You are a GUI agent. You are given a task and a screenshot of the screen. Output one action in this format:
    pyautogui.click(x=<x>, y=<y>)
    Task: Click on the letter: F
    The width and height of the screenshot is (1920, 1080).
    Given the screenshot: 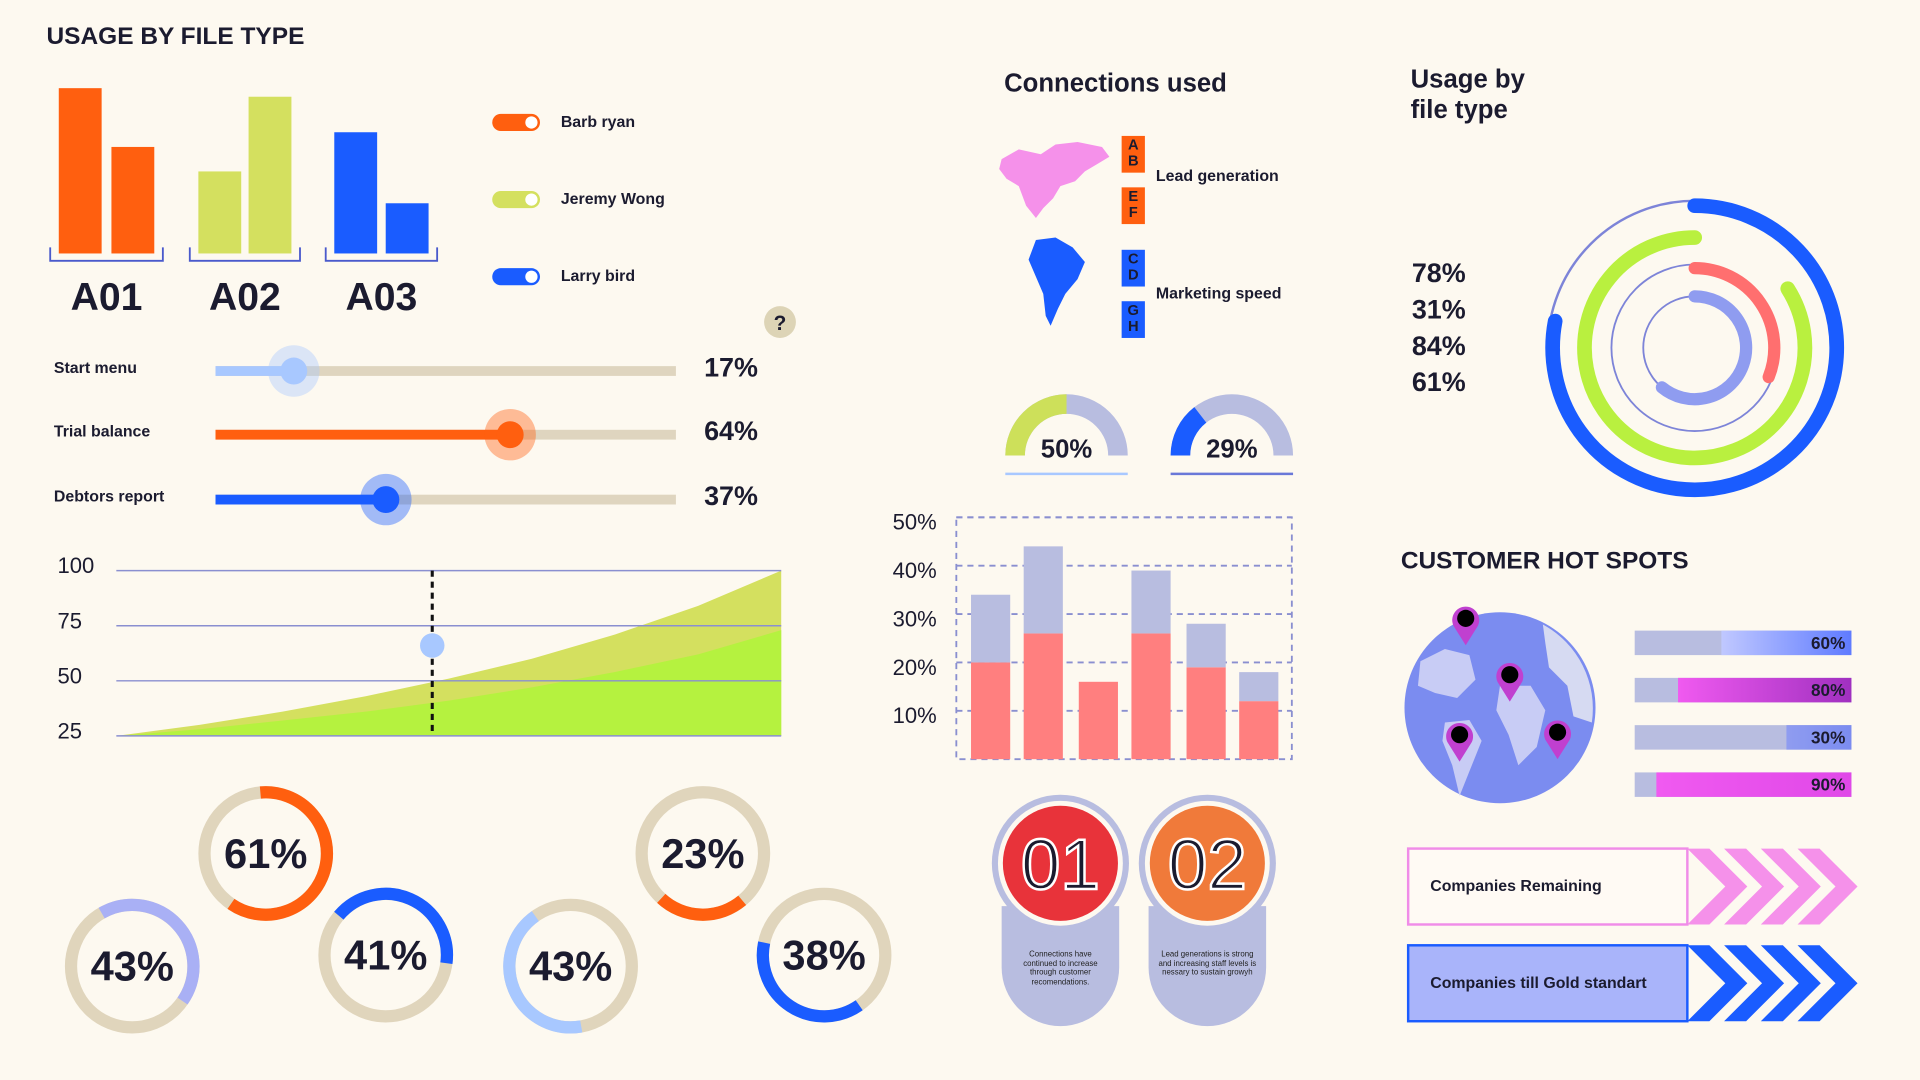 What is the action you would take?
    pyautogui.click(x=1133, y=213)
    